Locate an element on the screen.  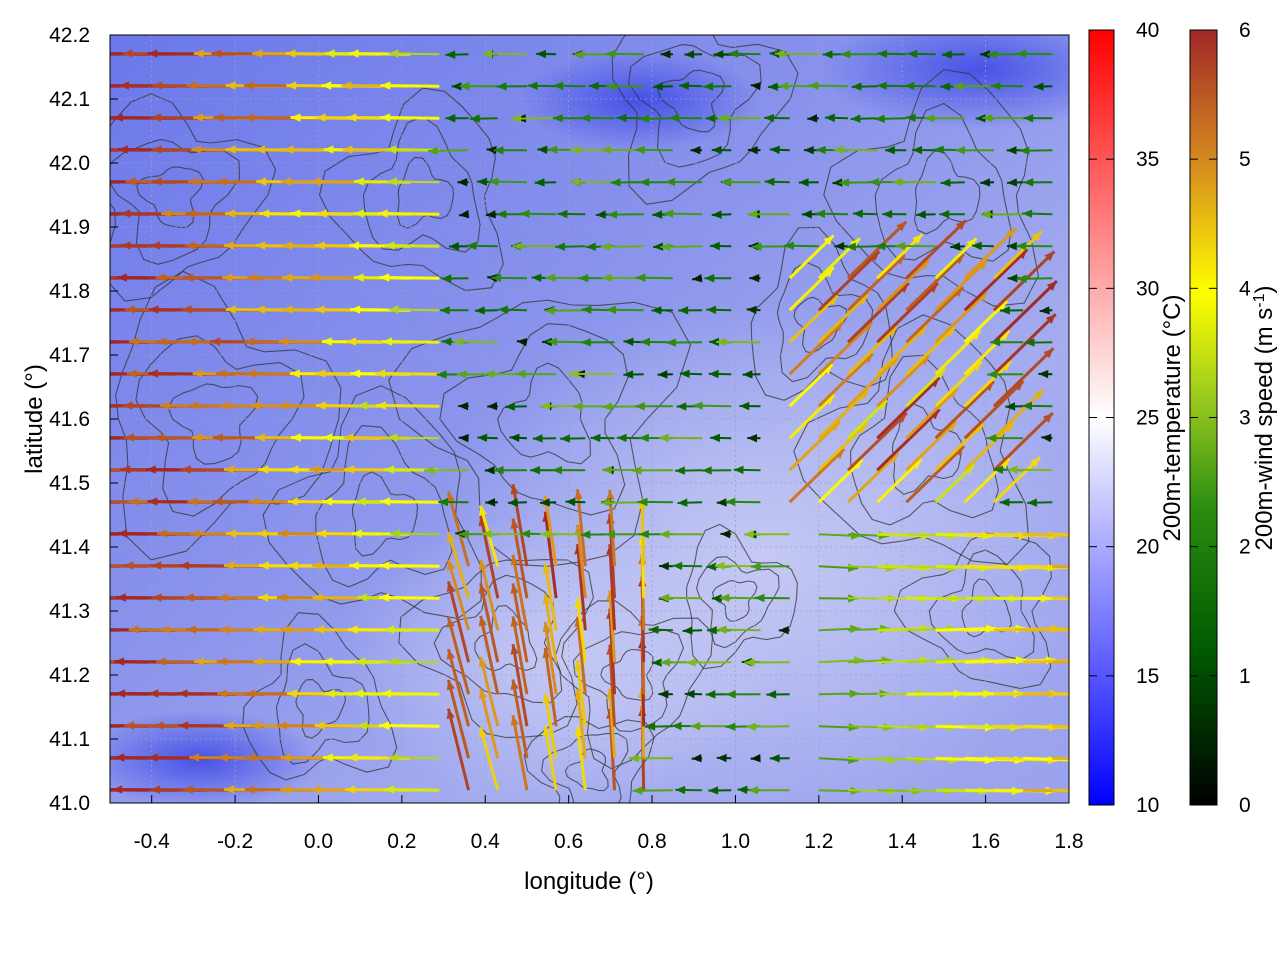
x-tick-label: 1.8 is located at coordinates (1068, 841).